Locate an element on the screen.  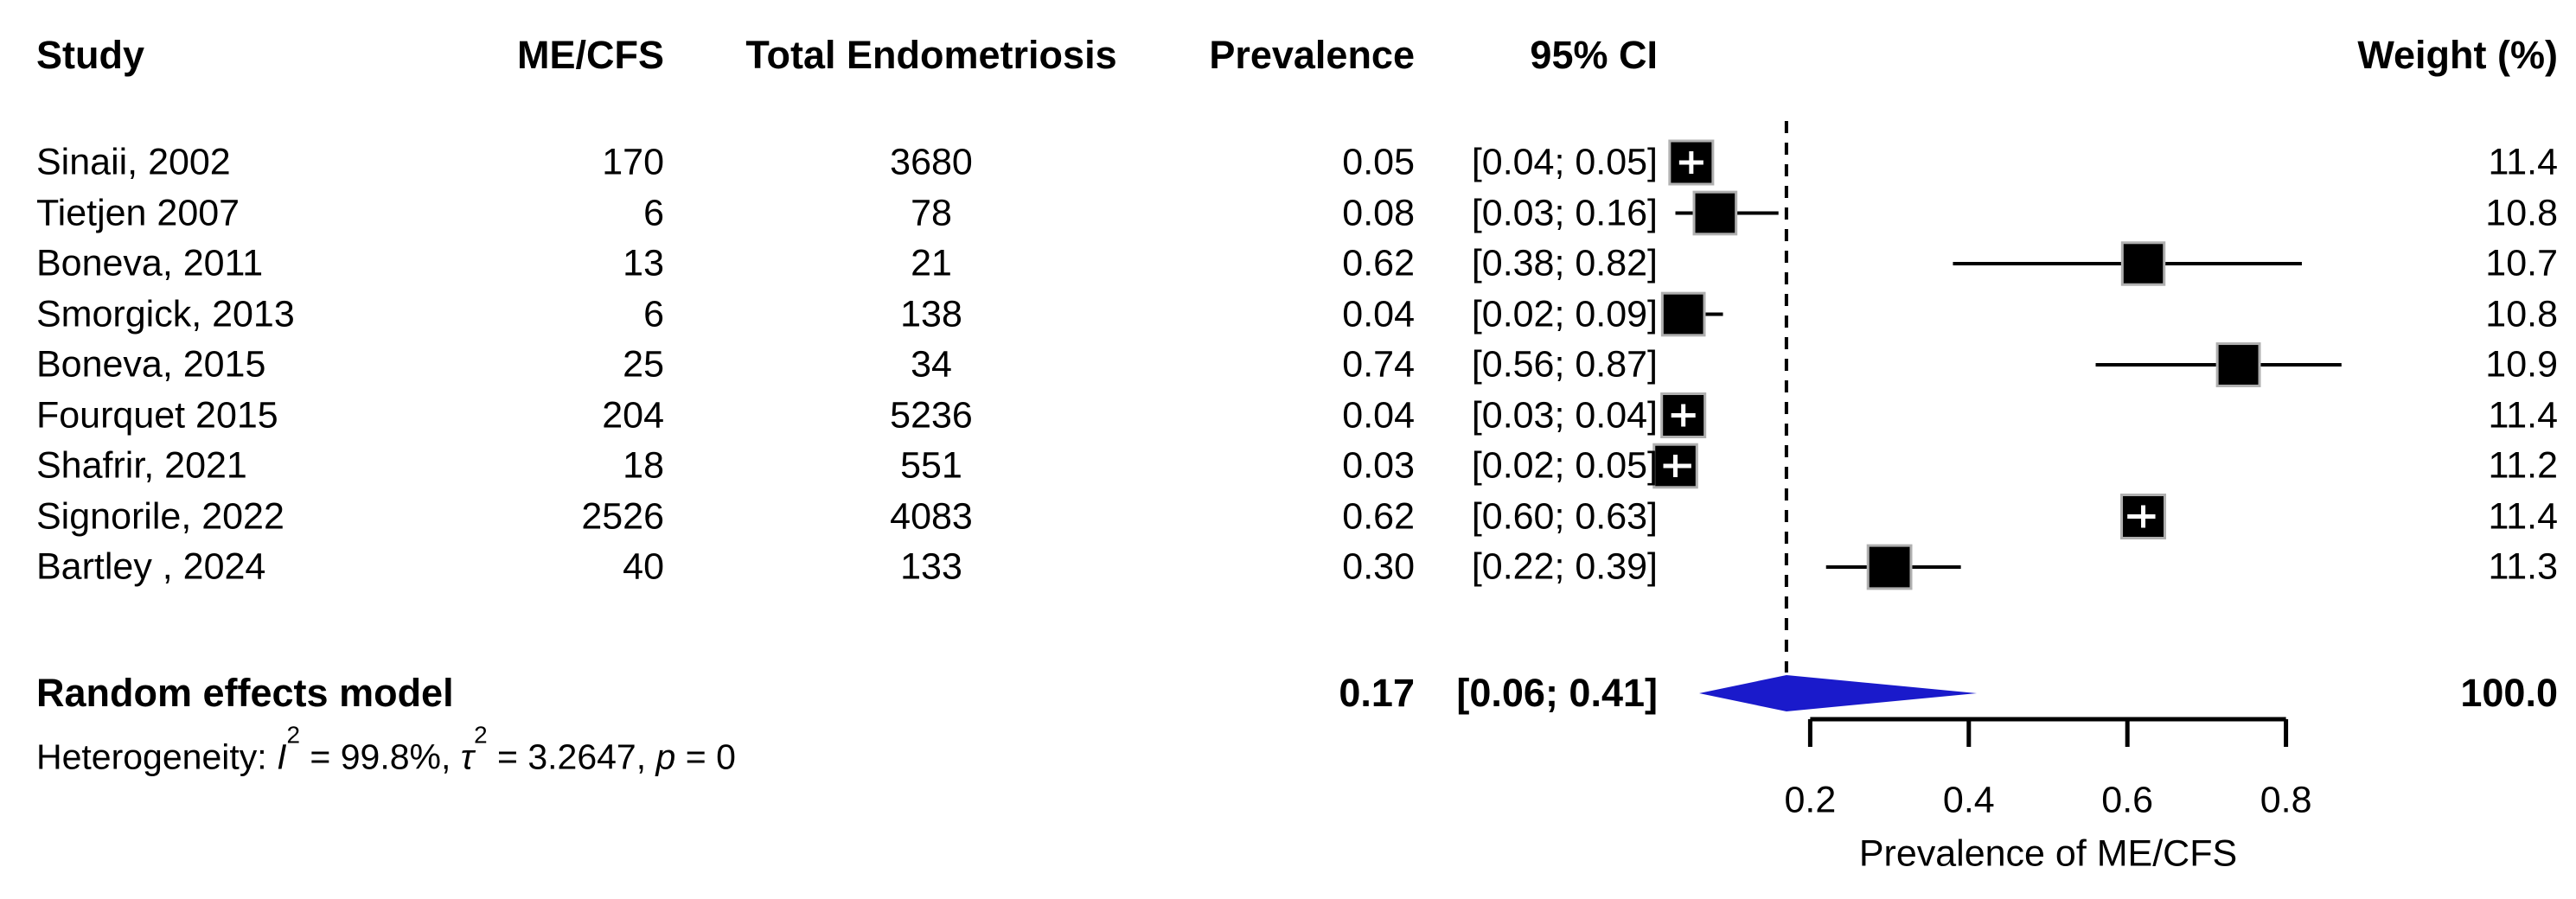
total-count: 133 is located at coordinates (931, 567).